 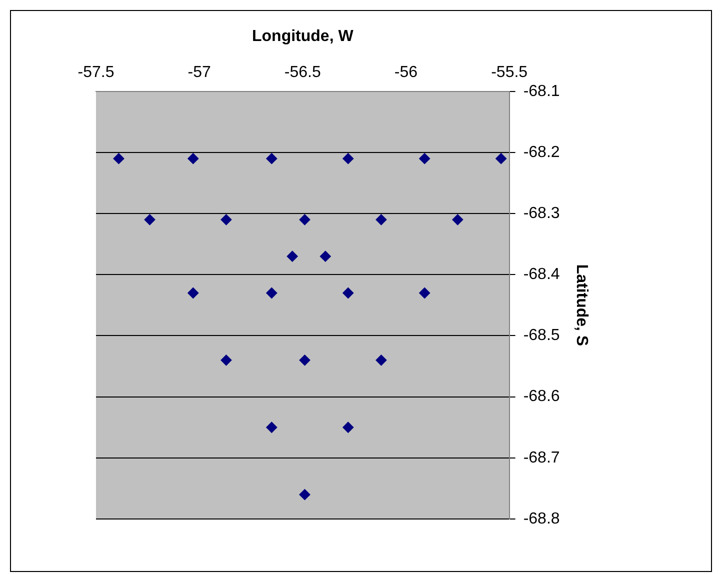 I want to click on y-tick-label: -68.4, so click(x=541, y=275).